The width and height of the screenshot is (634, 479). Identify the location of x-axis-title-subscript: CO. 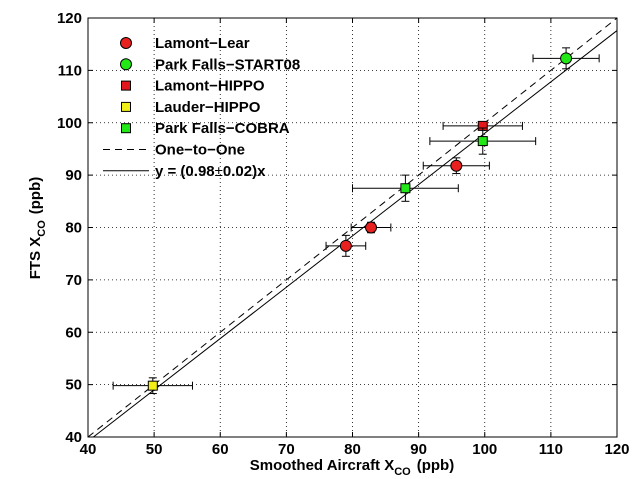
(402, 472).